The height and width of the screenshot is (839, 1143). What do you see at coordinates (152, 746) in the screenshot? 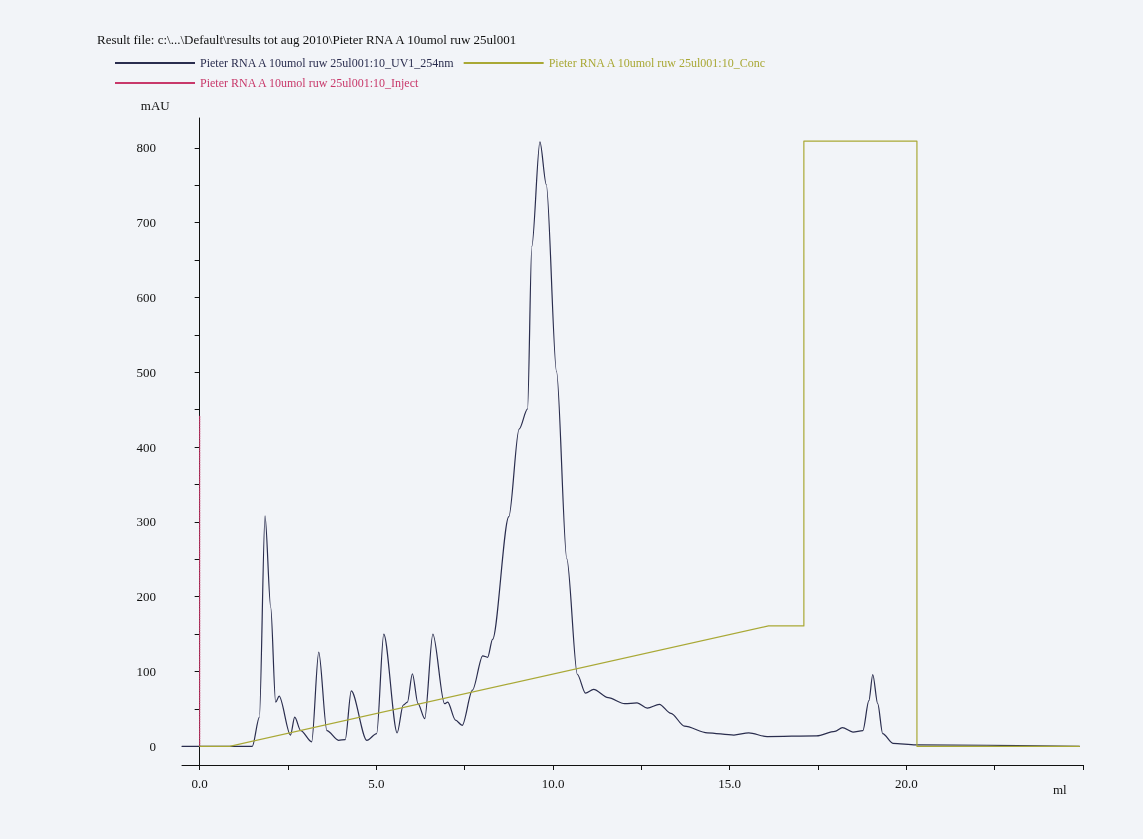
I see `y-tick-label: 0` at bounding box center [152, 746].